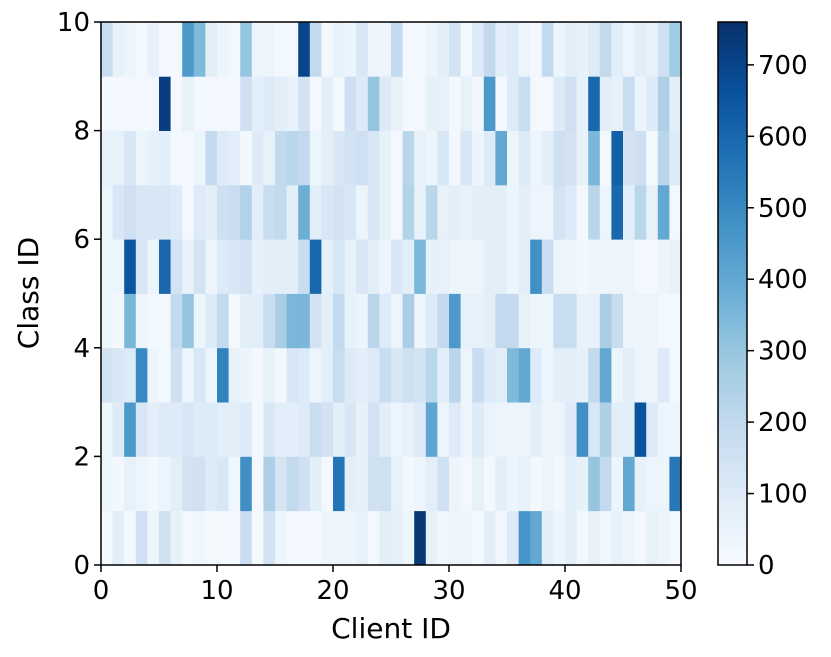 This screenshot has height=657, width=831. Describe the element at coordinates (28, 293) in the screenshot. I see `y-axis-label: Class ID` at that location.